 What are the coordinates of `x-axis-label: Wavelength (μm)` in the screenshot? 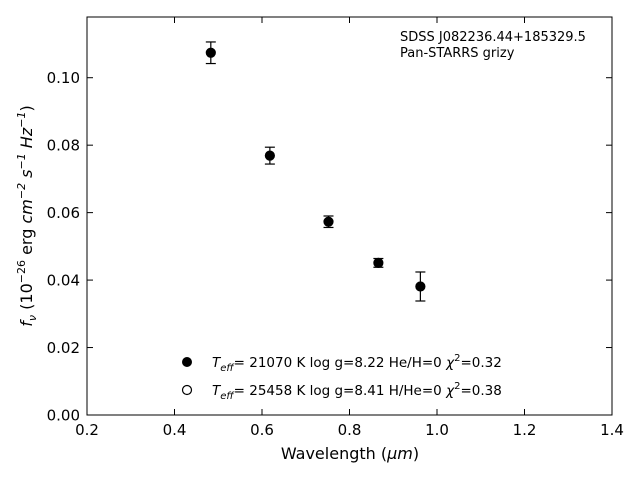 It's located at (350, 453).